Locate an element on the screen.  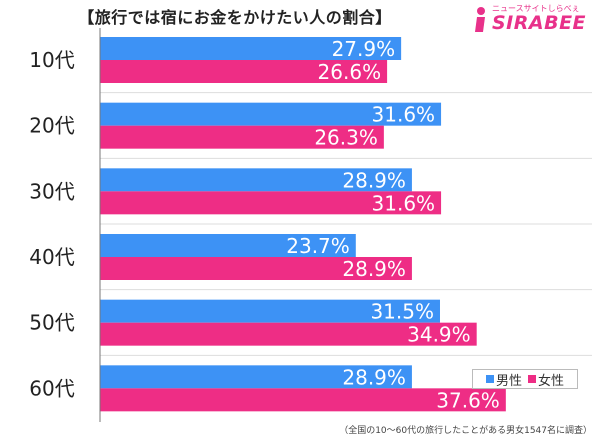
sirabee-logo: ニュースサイトしらべぇ SIRABEE is located at coordinates (534, 19).